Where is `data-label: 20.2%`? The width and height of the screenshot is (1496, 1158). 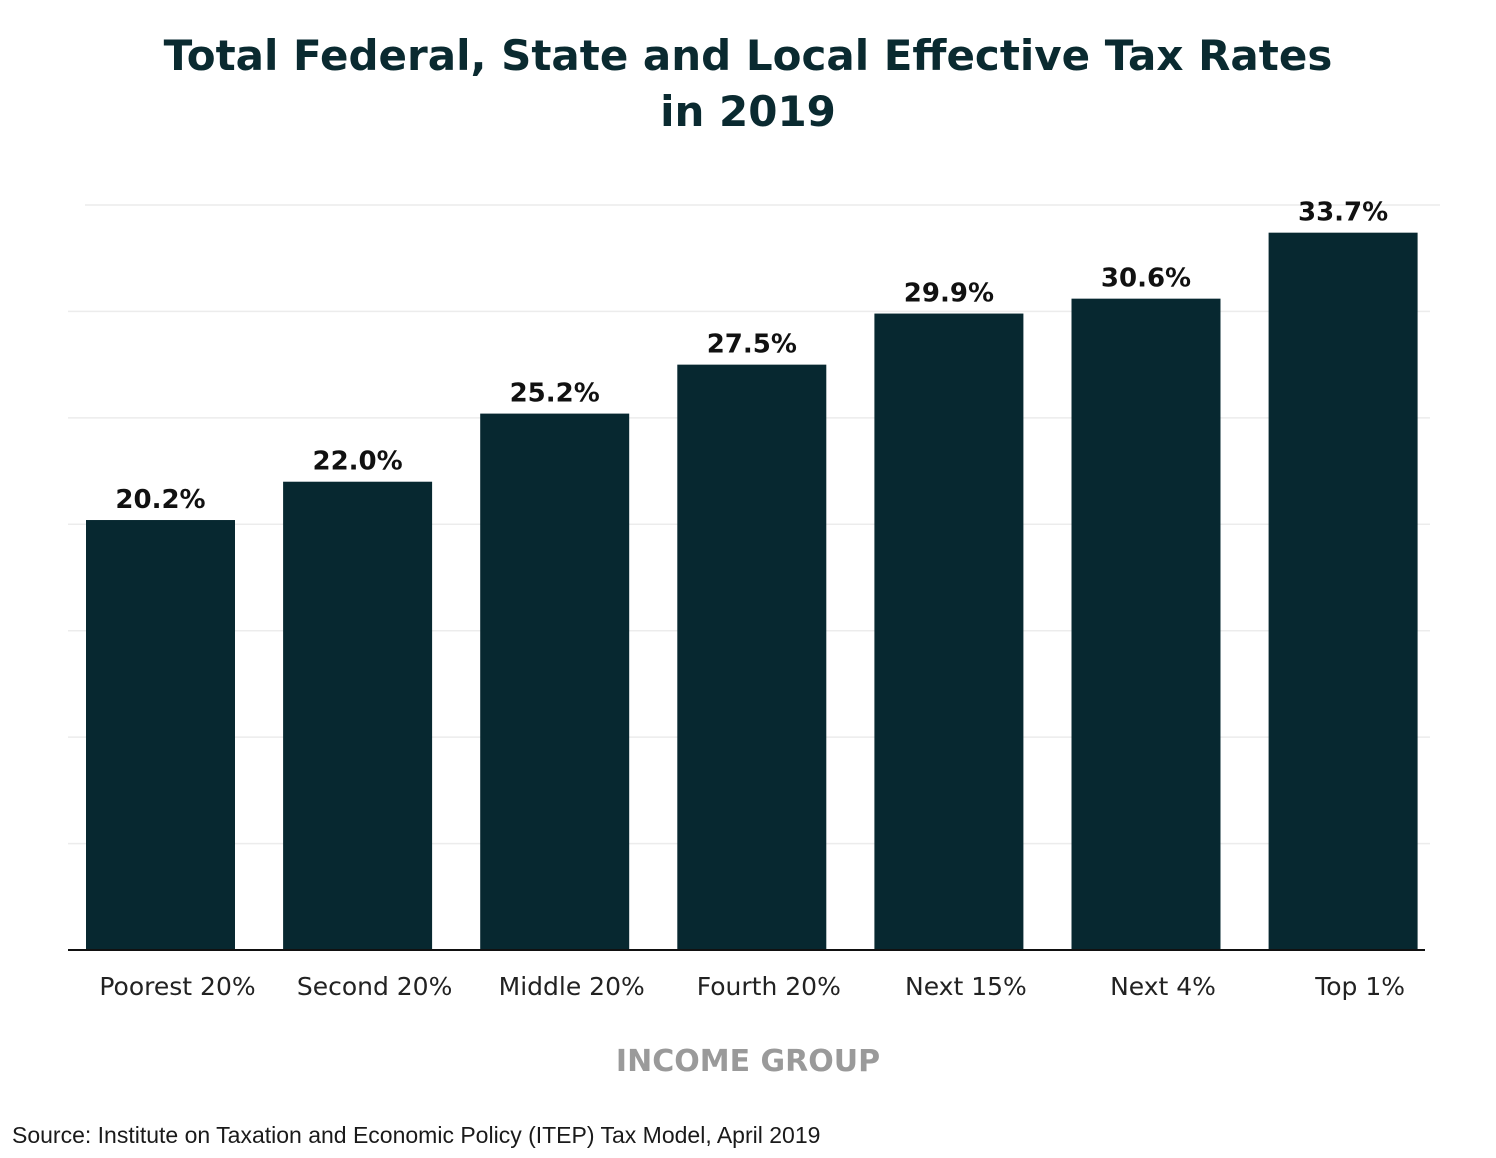 data-label: 20.2% is located at coordinates (160, 500).